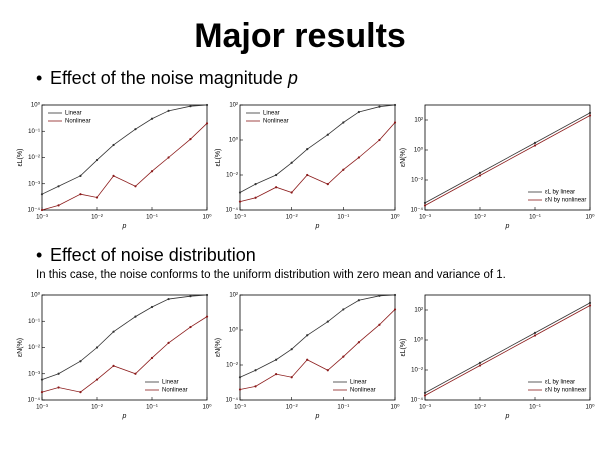 The image size is (600, 455). What do you see at coordinates (20, 158) in the screenshot?
I see `y-axis-label: εL(%)` at bounding box center [20, 158].